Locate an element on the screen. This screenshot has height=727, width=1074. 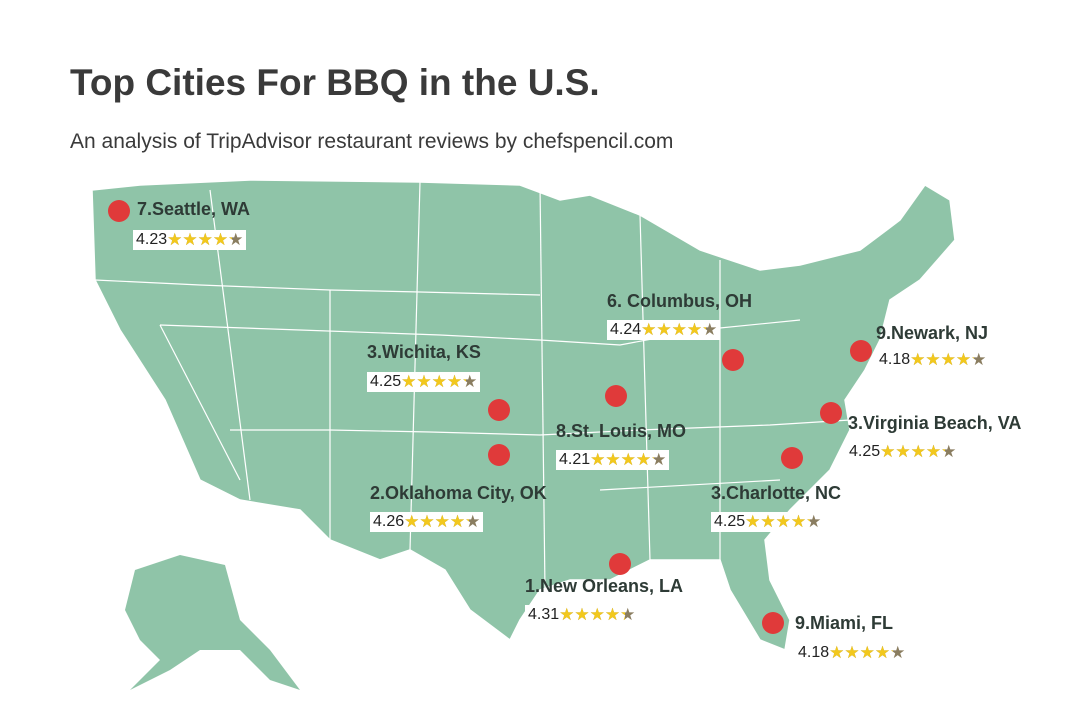
rating-box: 4.31★★★★★★★★★★ is located at coordinates (582, 615).